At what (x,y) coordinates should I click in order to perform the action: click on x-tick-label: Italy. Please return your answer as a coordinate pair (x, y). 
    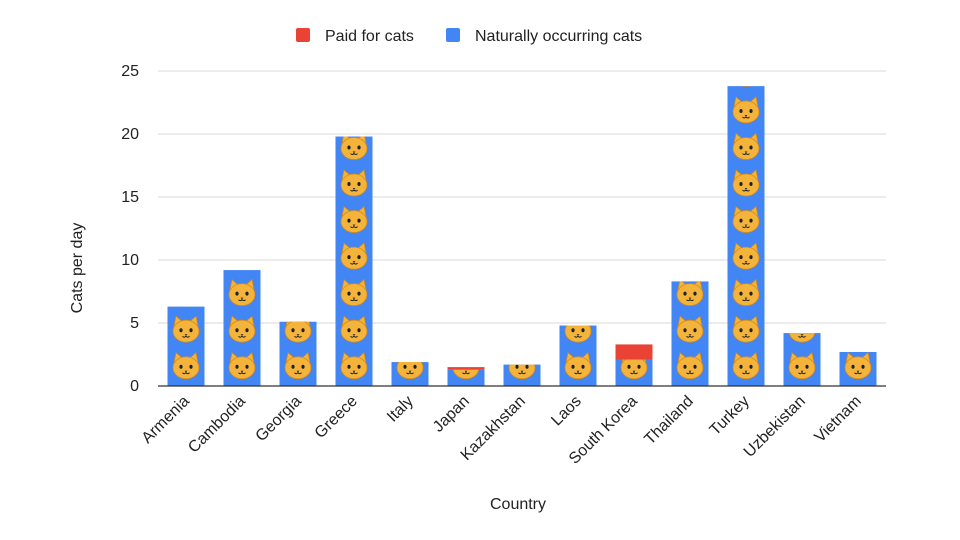
    Looking at the image, I should click on (400, 409).